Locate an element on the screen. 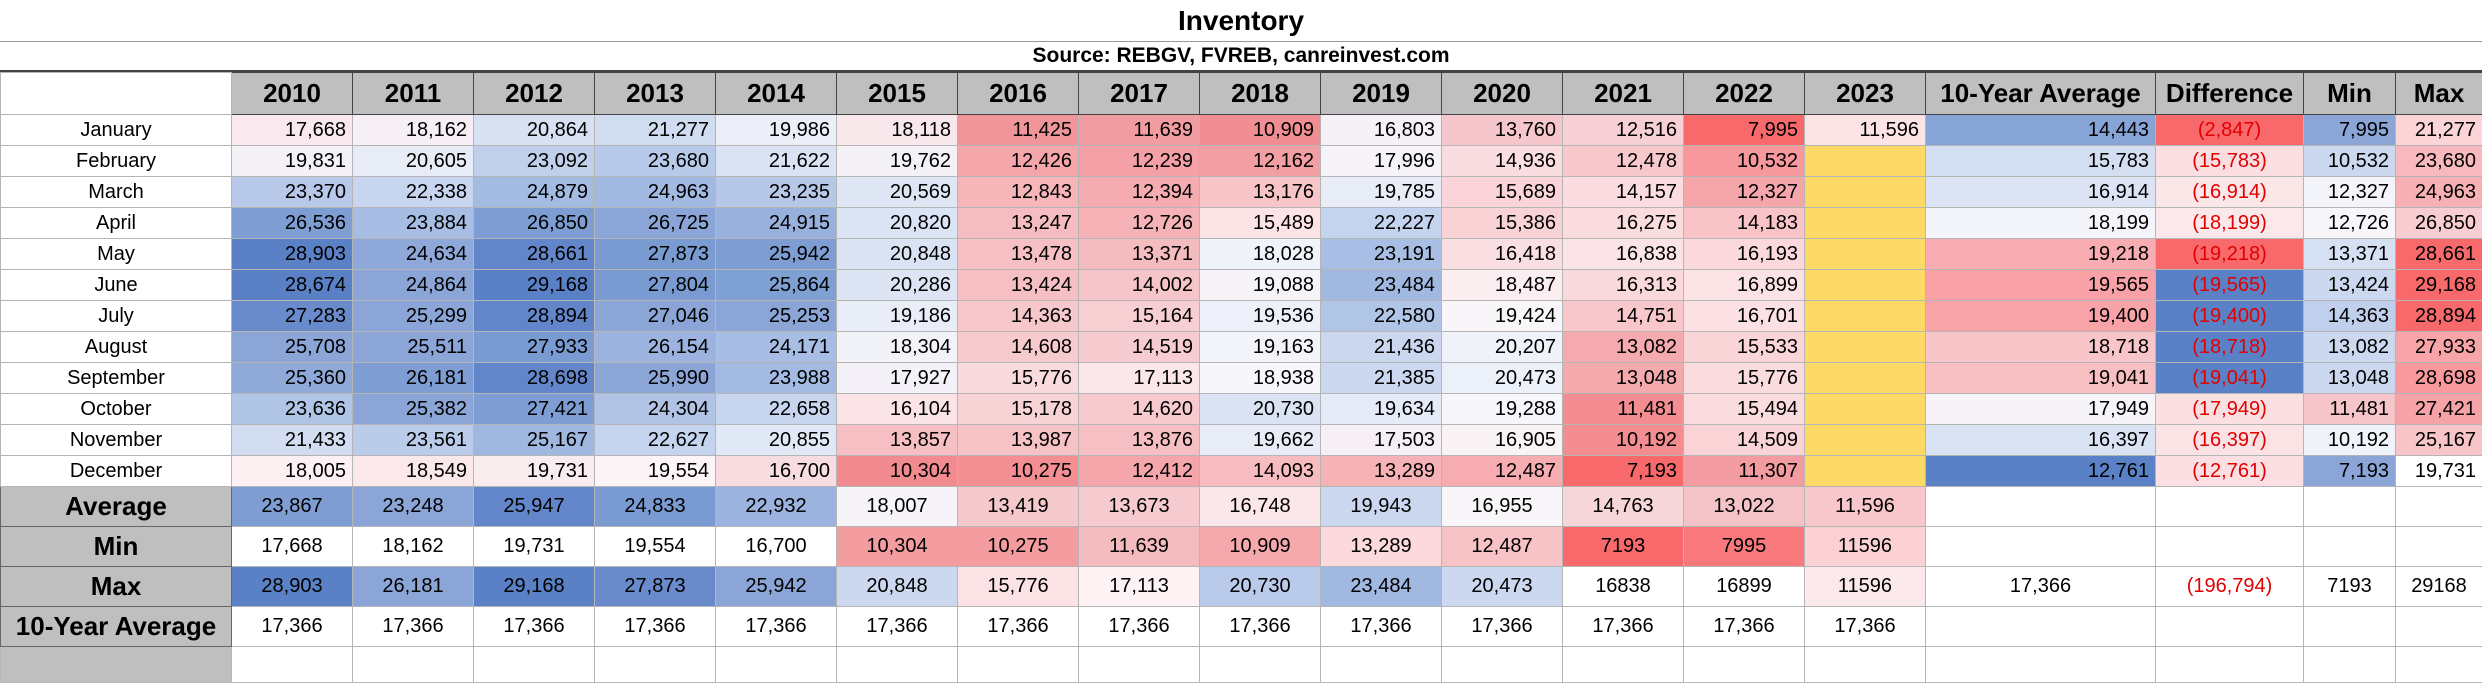 This screenshot has width=2482, height=695. summary-cell: 28,903 is located at coordinates (292, 586).